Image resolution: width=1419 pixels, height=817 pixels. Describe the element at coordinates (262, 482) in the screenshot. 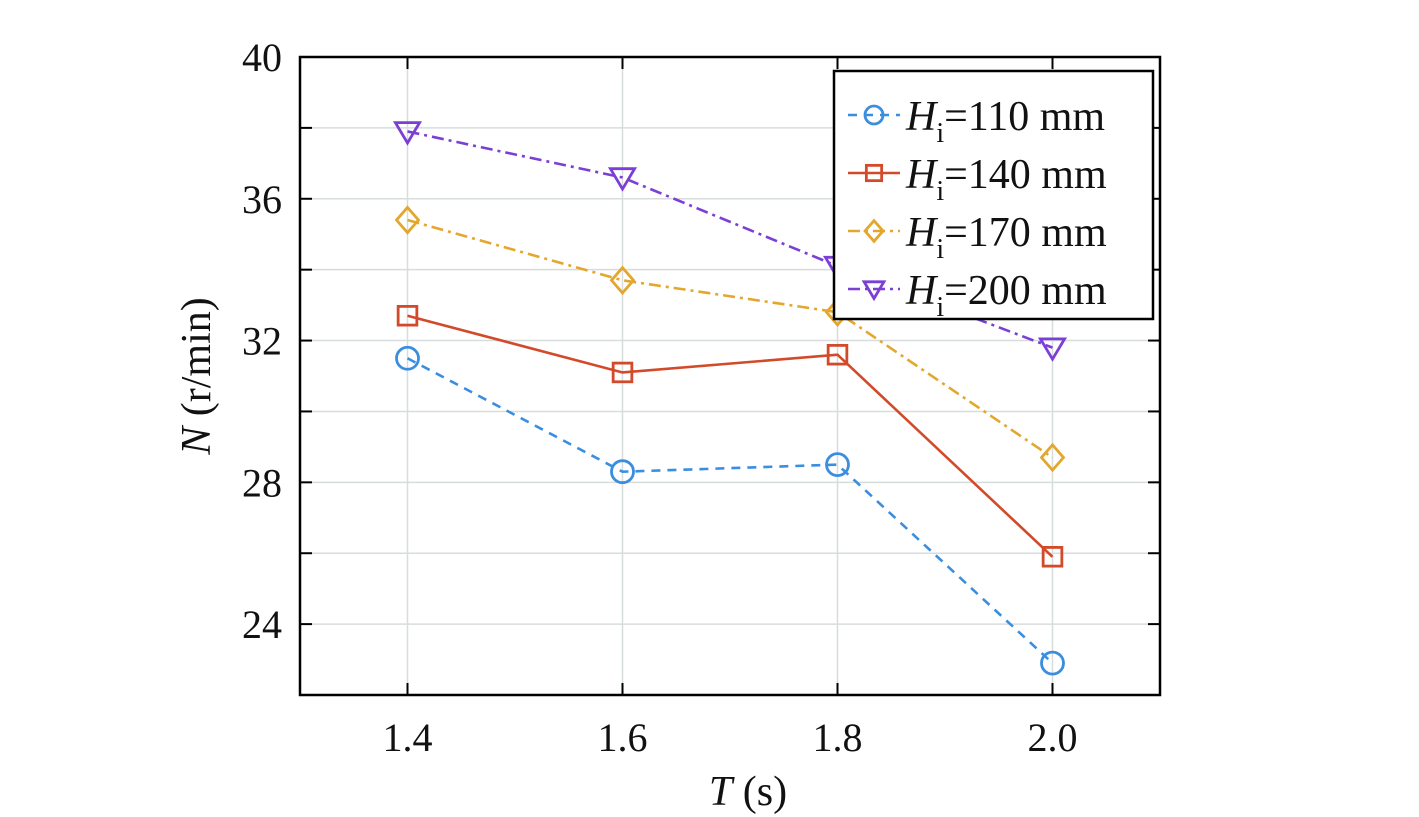

I see `y-tick-label: 28` at that location.